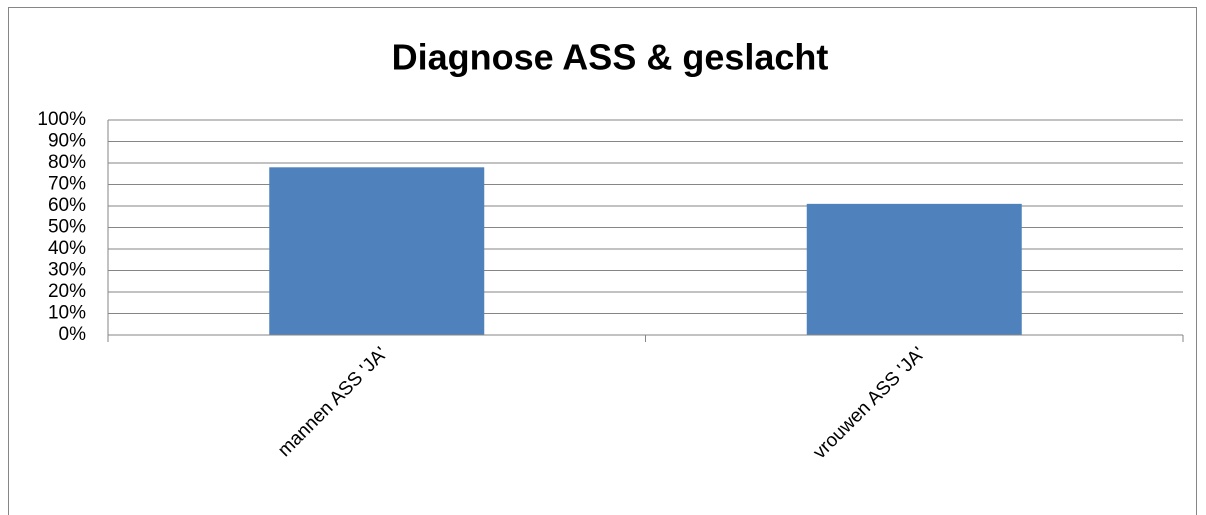 The height and width of the screenshot is (515, 1206). I want to click on y-tick-label: 30%, so click(67, 270).